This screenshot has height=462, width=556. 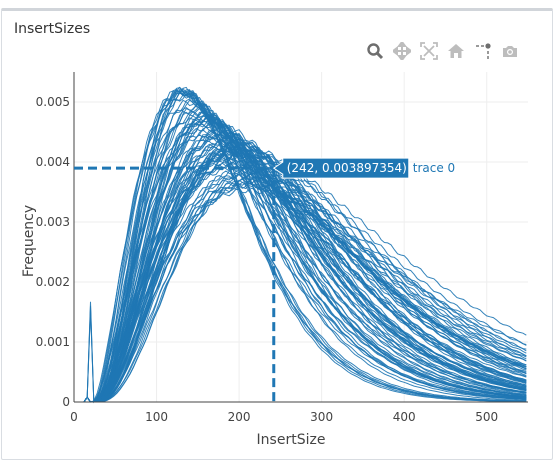 I want to click on zoom-icon, so click(x=375, y=51).